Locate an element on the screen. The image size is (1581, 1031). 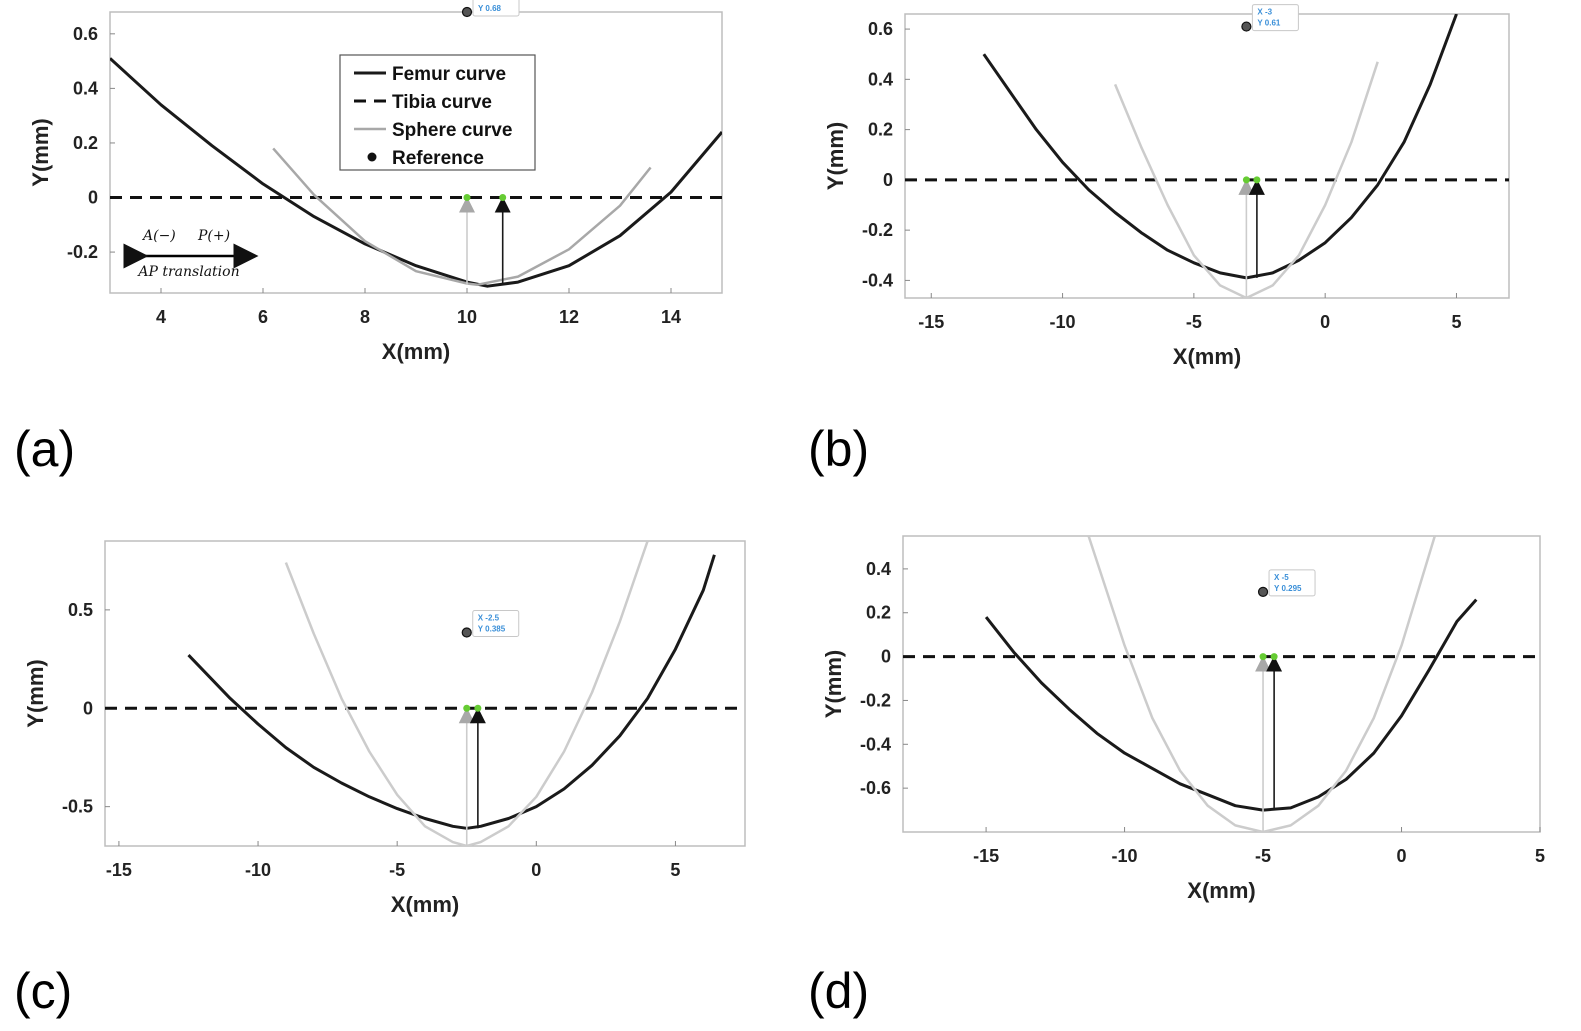
datatip-x-value: X 9.993 is located at coordinates (492, 1).